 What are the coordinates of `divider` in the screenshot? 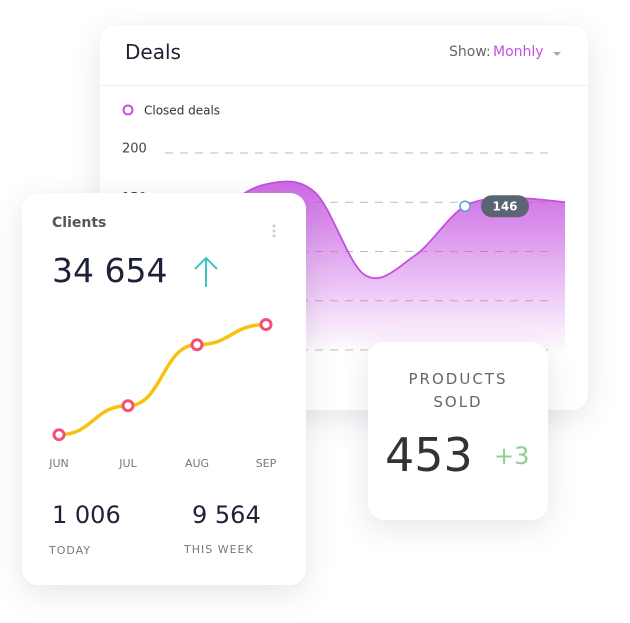 It's located at (344, 85).